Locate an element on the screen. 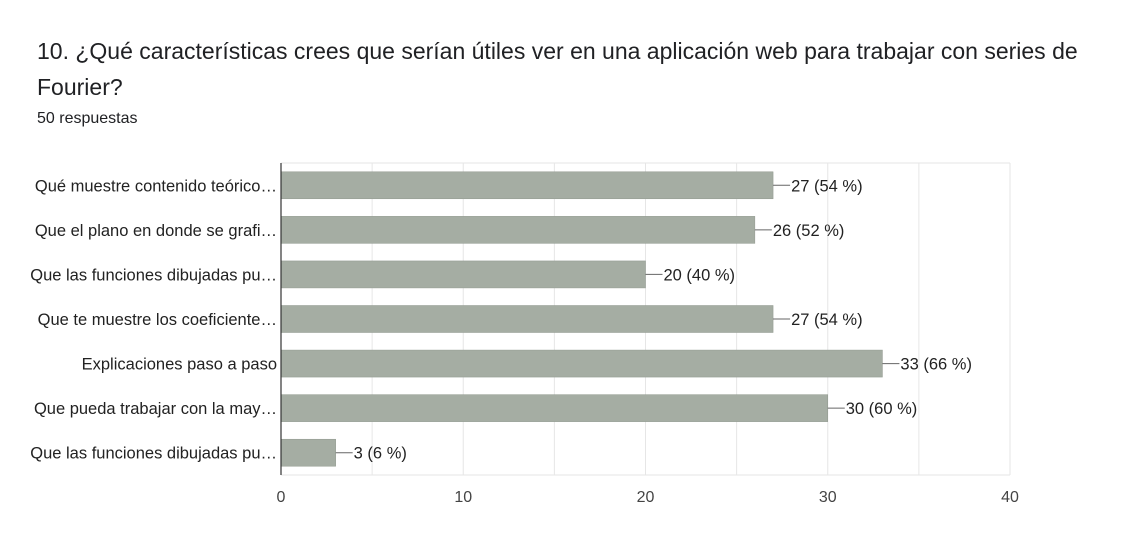 The width and height of the screenshot is (1121, 558). value-label: 30 (60 %) is located at coordinates (882, 409).